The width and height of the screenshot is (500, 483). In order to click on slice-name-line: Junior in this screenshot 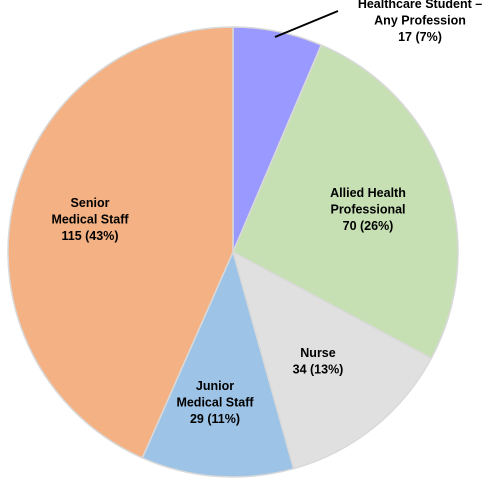, I will do `click(215, 386)`.